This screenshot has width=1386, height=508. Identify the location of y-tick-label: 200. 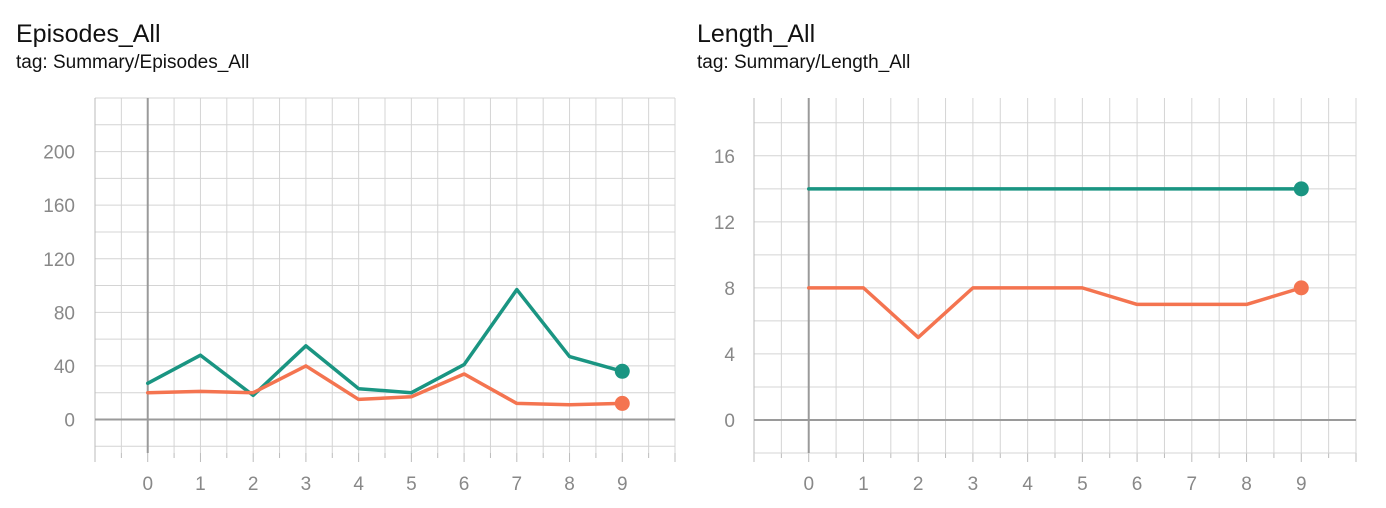
(59, 153).